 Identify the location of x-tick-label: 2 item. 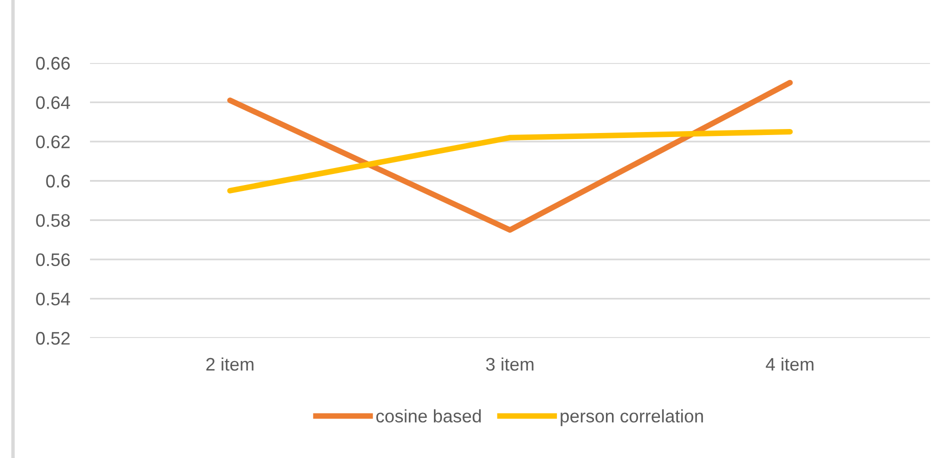
(230, 364).